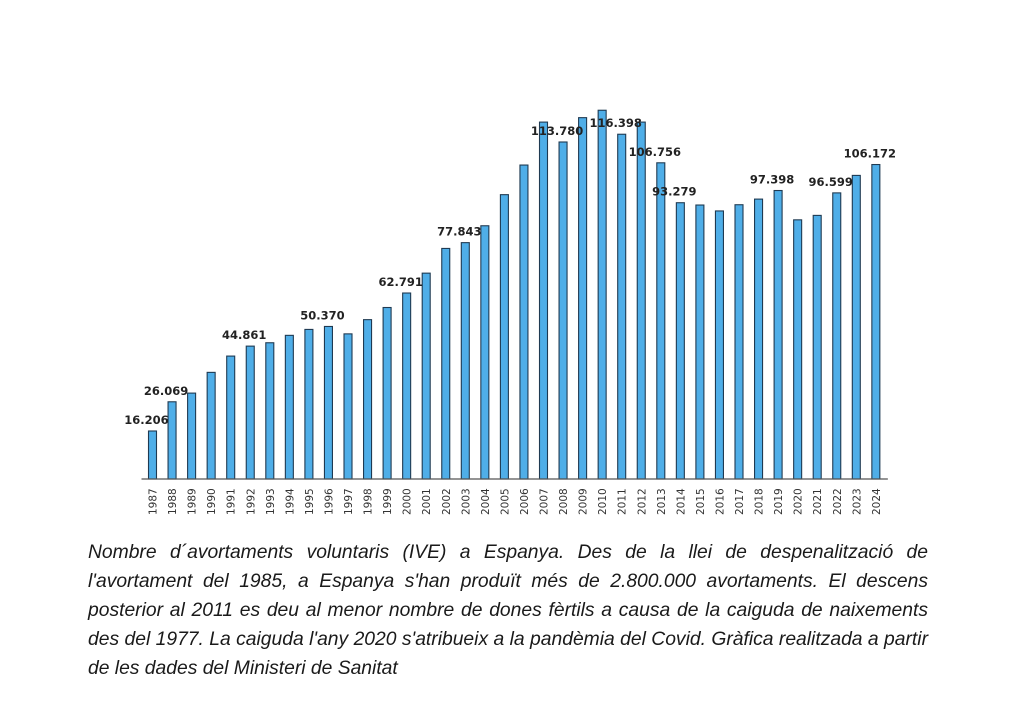  What do you see at coordinates (408, 501) in the screenshot?
I see `x-tick-2000: 2000` at bounding box center [408, 501].